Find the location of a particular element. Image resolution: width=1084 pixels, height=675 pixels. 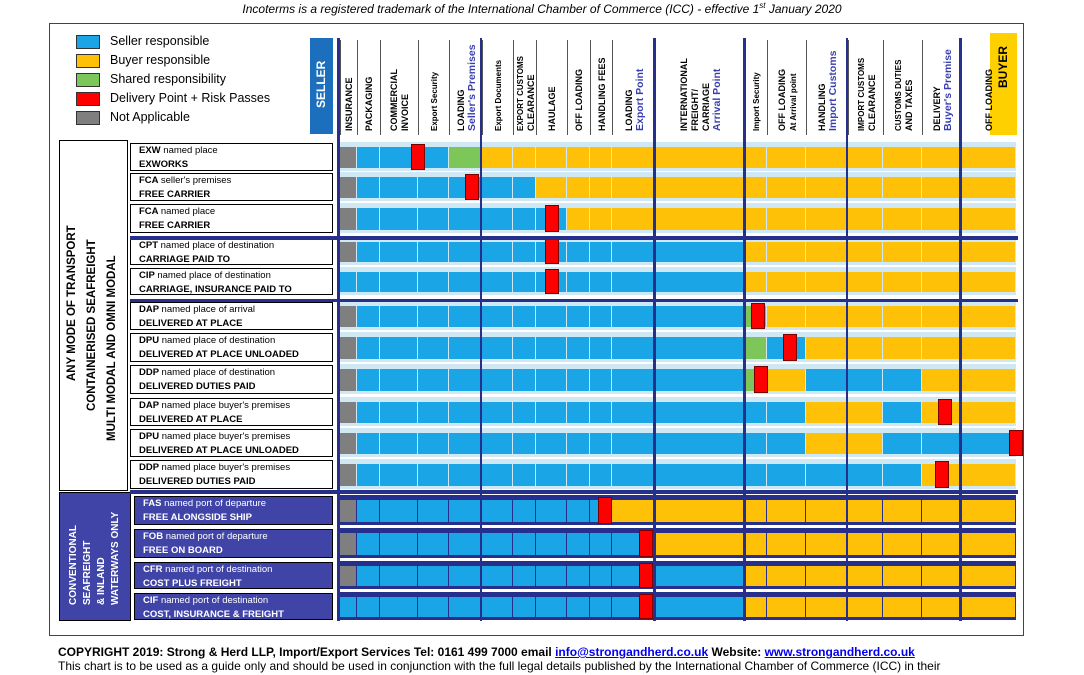

incoterm-name: FREE ALONGSIDE SHIP is located at coordinates (197, 517).